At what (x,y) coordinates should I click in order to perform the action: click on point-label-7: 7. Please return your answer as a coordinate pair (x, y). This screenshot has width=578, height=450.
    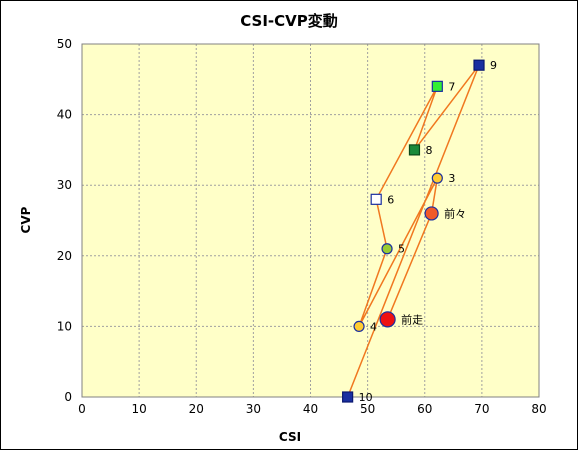
    Looking at the image, I should click on (451, 86).